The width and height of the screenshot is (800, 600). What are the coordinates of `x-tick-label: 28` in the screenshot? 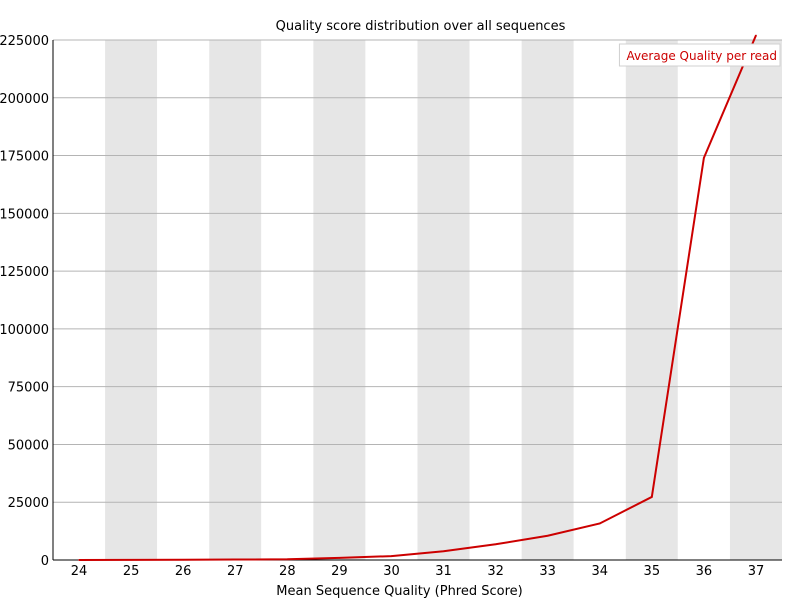 It's located at (287, 571).